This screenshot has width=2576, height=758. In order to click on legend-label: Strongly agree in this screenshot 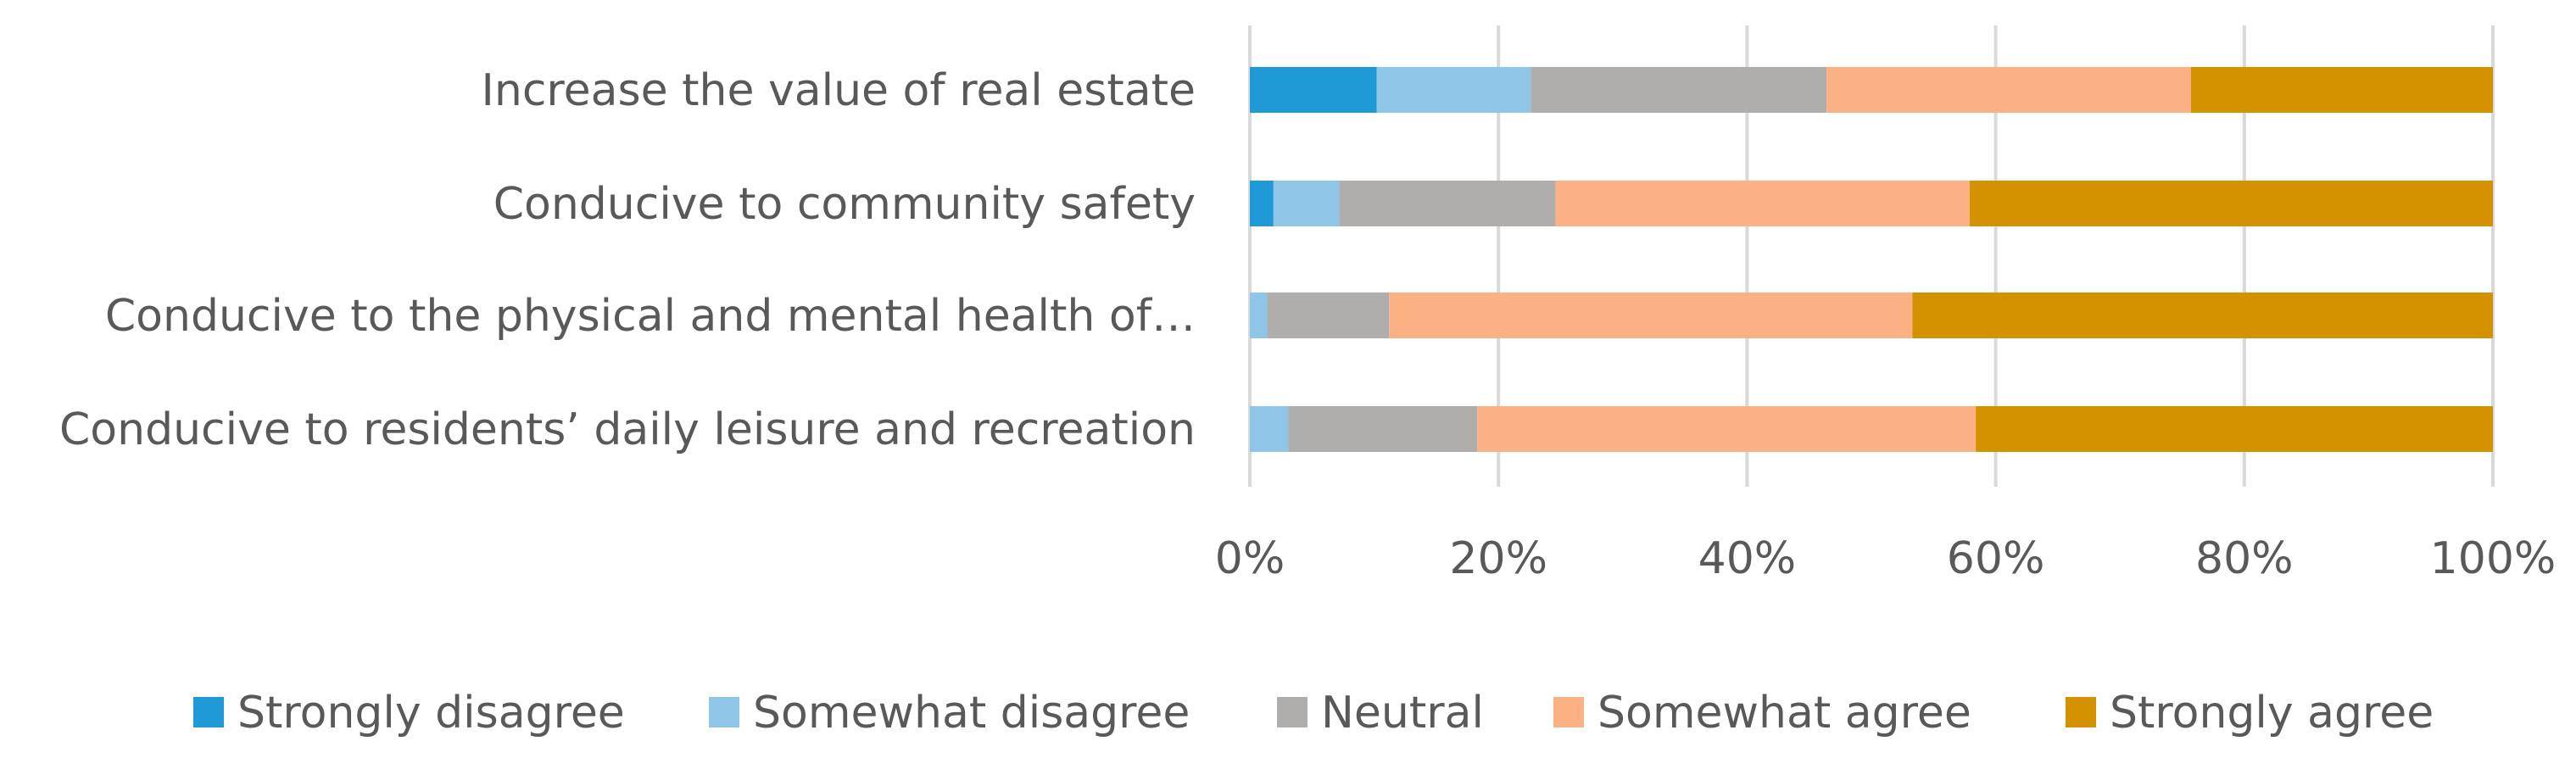, I will do `click(2272, 713)`.